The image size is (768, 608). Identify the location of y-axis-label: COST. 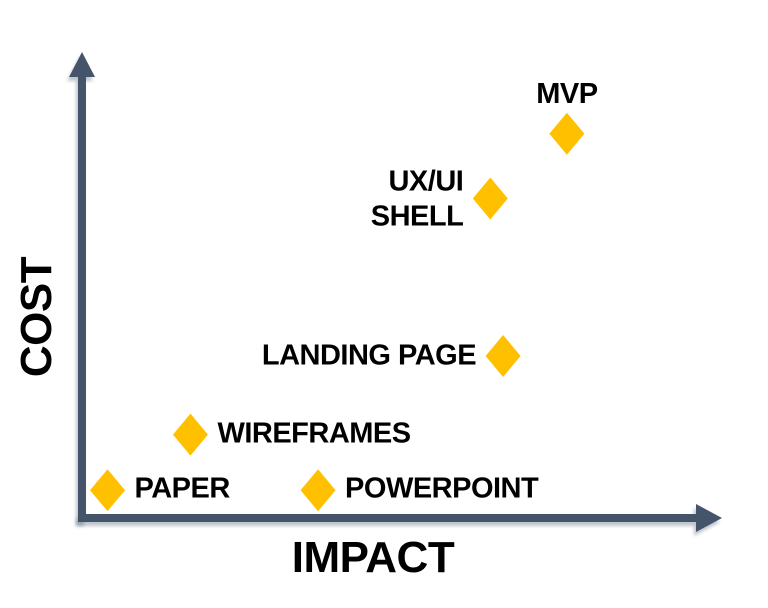
(36, 317).